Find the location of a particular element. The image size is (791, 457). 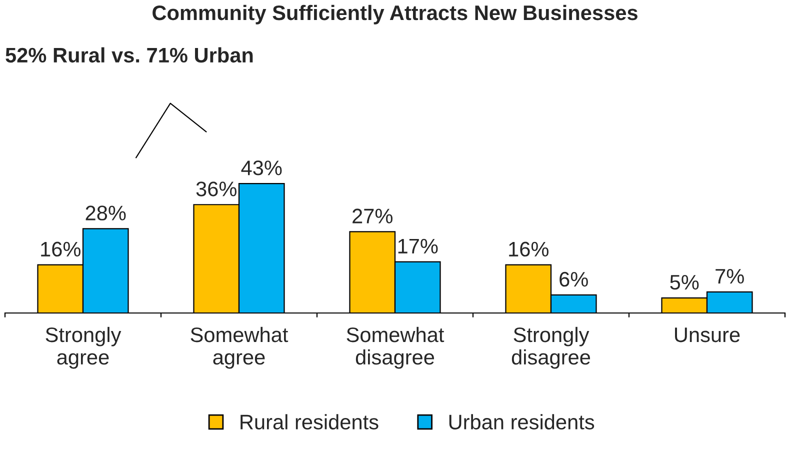

data-label: 5% is located at coordinates (684, 282).